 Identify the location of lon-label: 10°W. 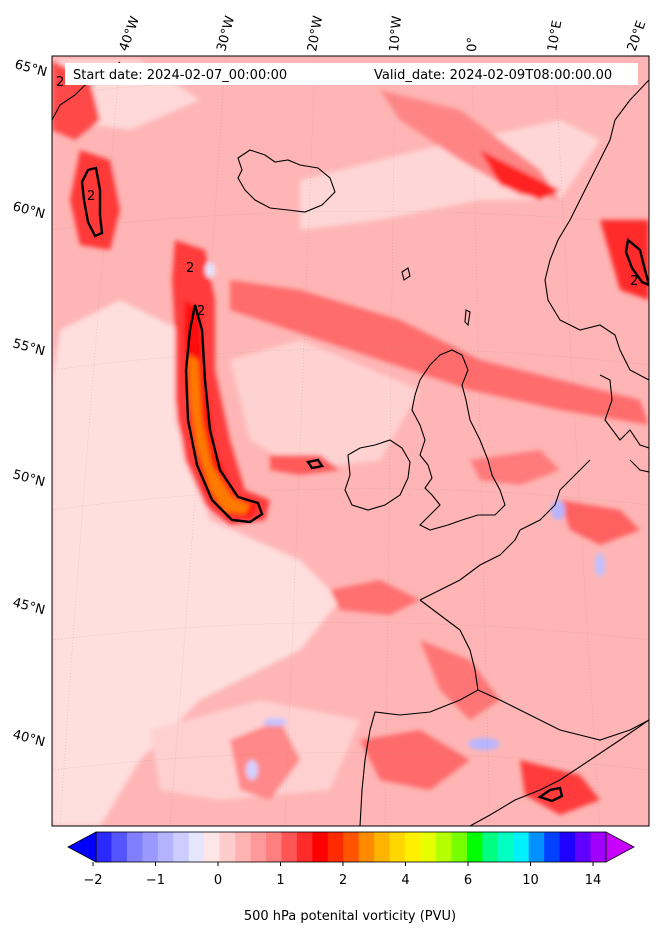
(396, 33).